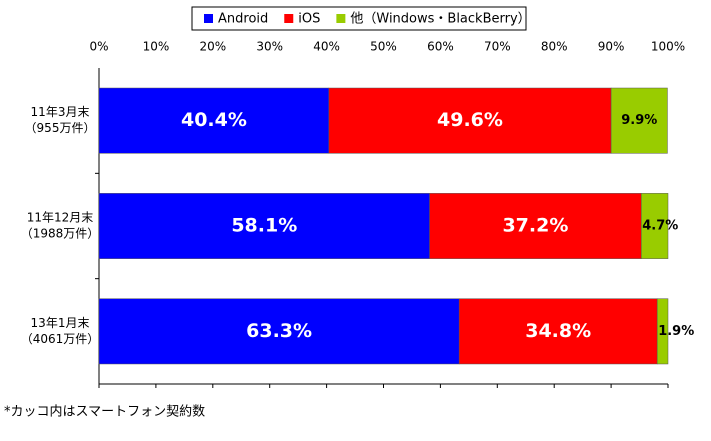 This screenshot has height=441, width=711. I want to click on x-tick-label: 30%, so click(269, 47).